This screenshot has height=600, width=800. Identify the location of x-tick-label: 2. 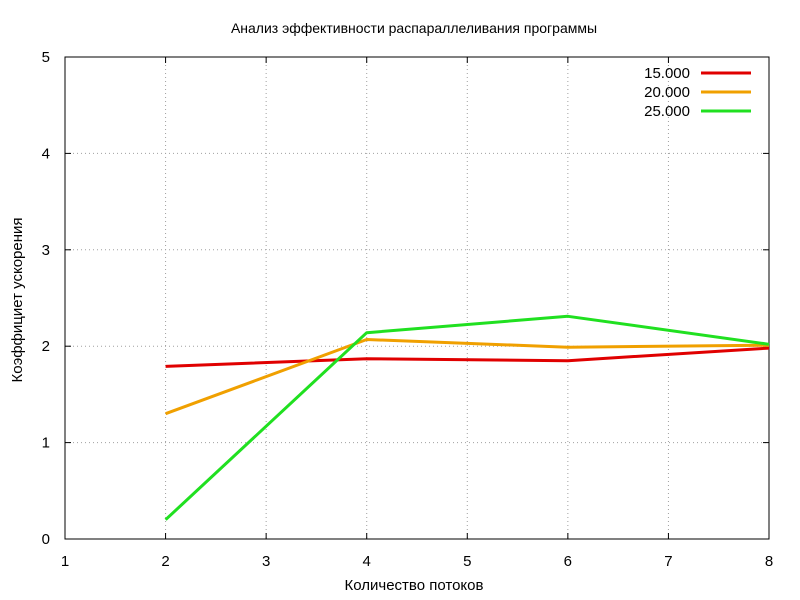
(165, 561).